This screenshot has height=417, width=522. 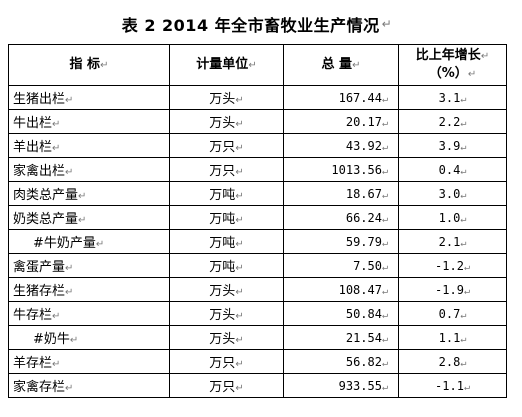 I want to click on table-row: #奶牛↵ 万头↵ 21.54↵ 1.1↵, so click(x=257, y=337).